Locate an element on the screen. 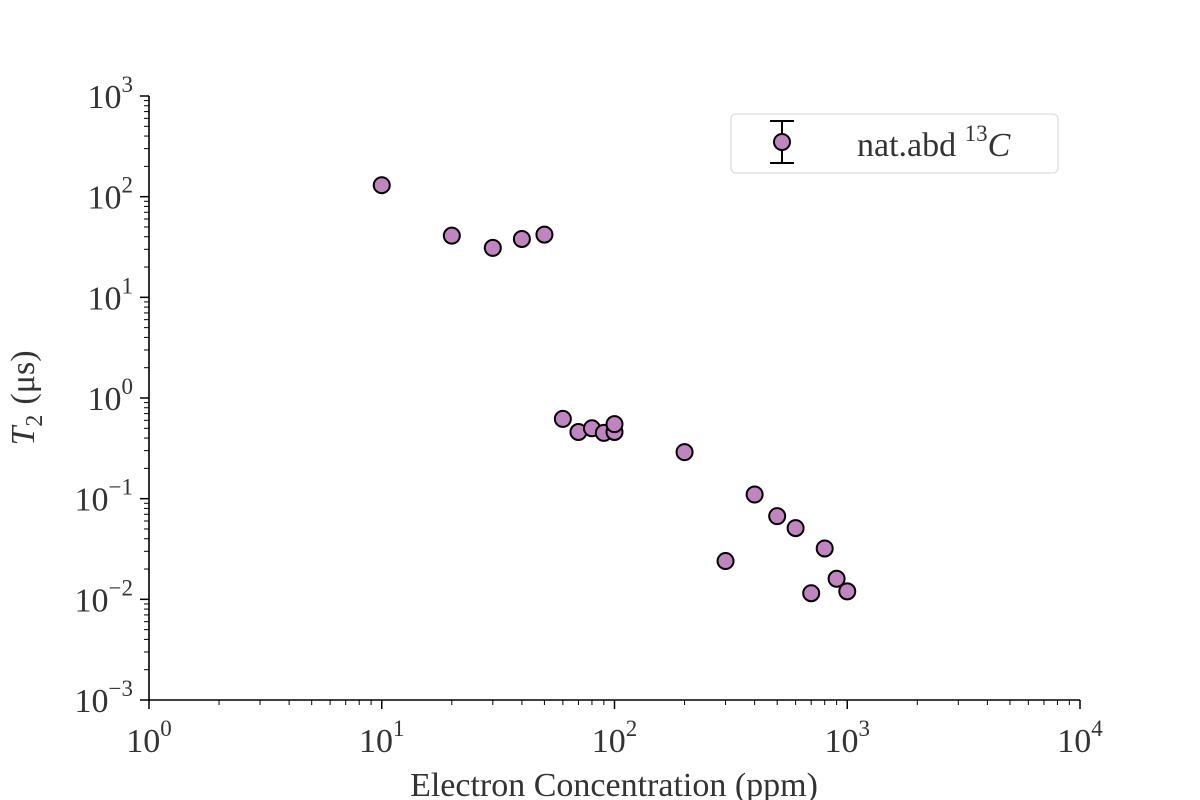 The image size is (1200, 800). legend-label-prefix: nat.abd is located at coordinates (911, 145).